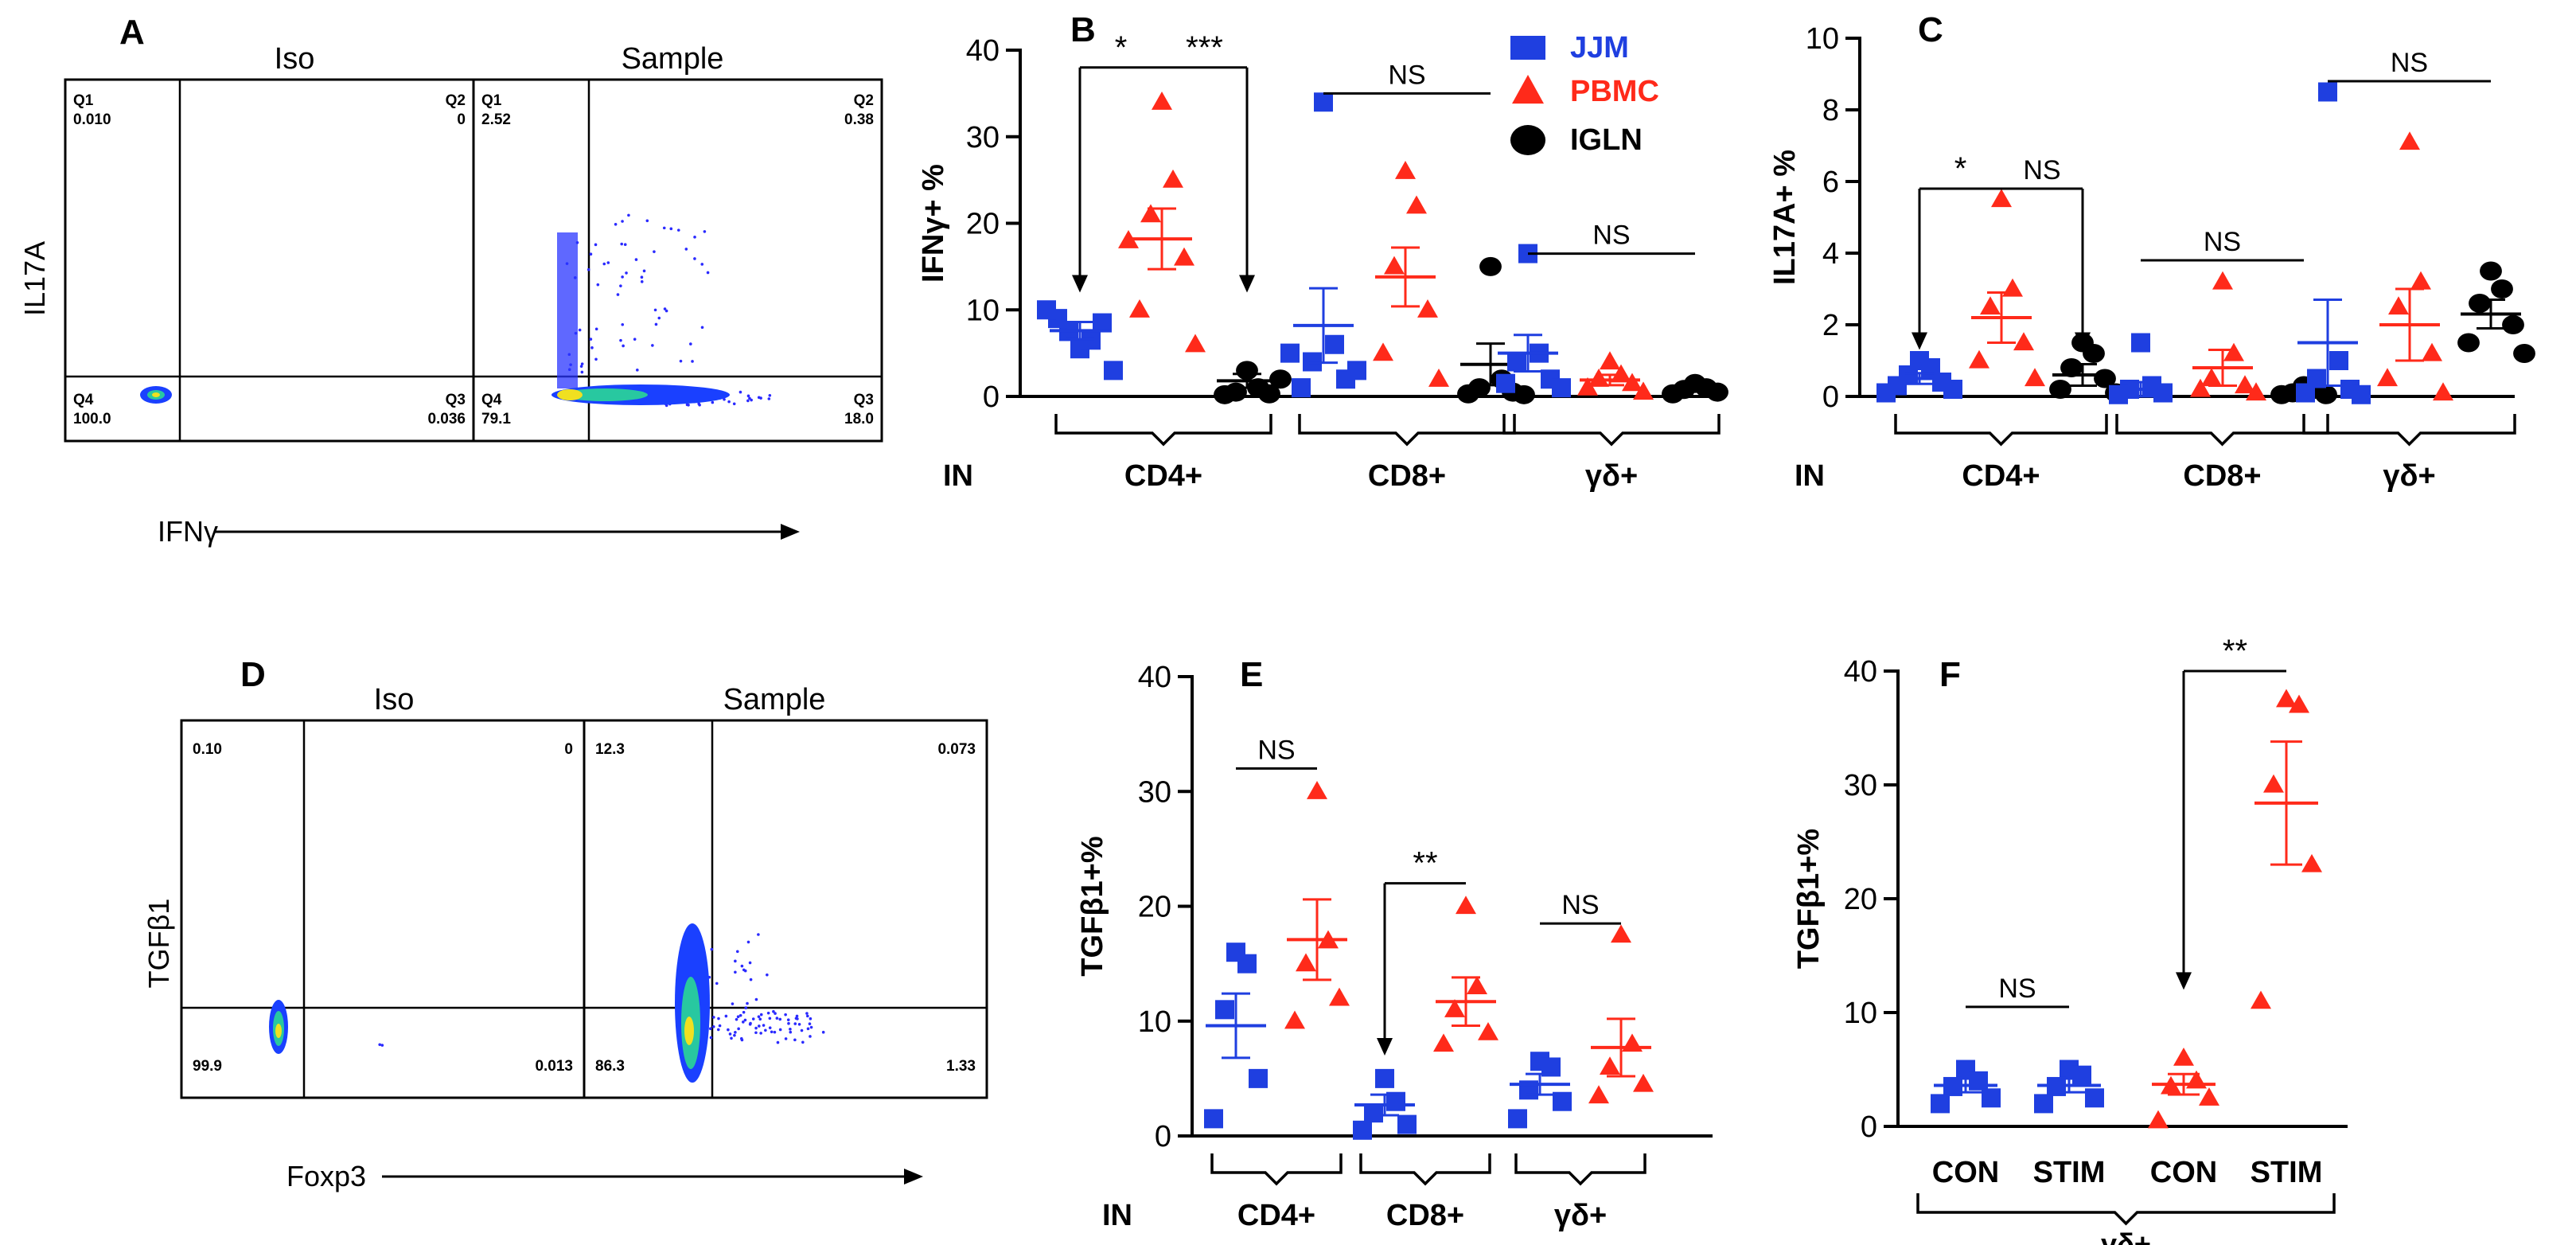  I want to click on x-axis-label: Foxp3, so click(326, 1176).